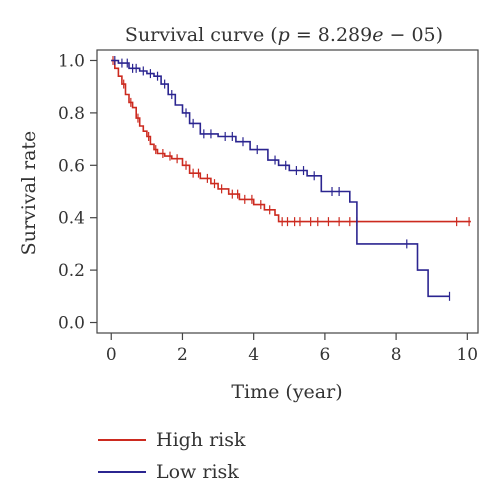 The height and width of the screenshot is (500, 500). What do you see at coordinates (182, 355) in the screenshot?
I see `x-tick-label-1: 2` at bounding box center [182, 355].